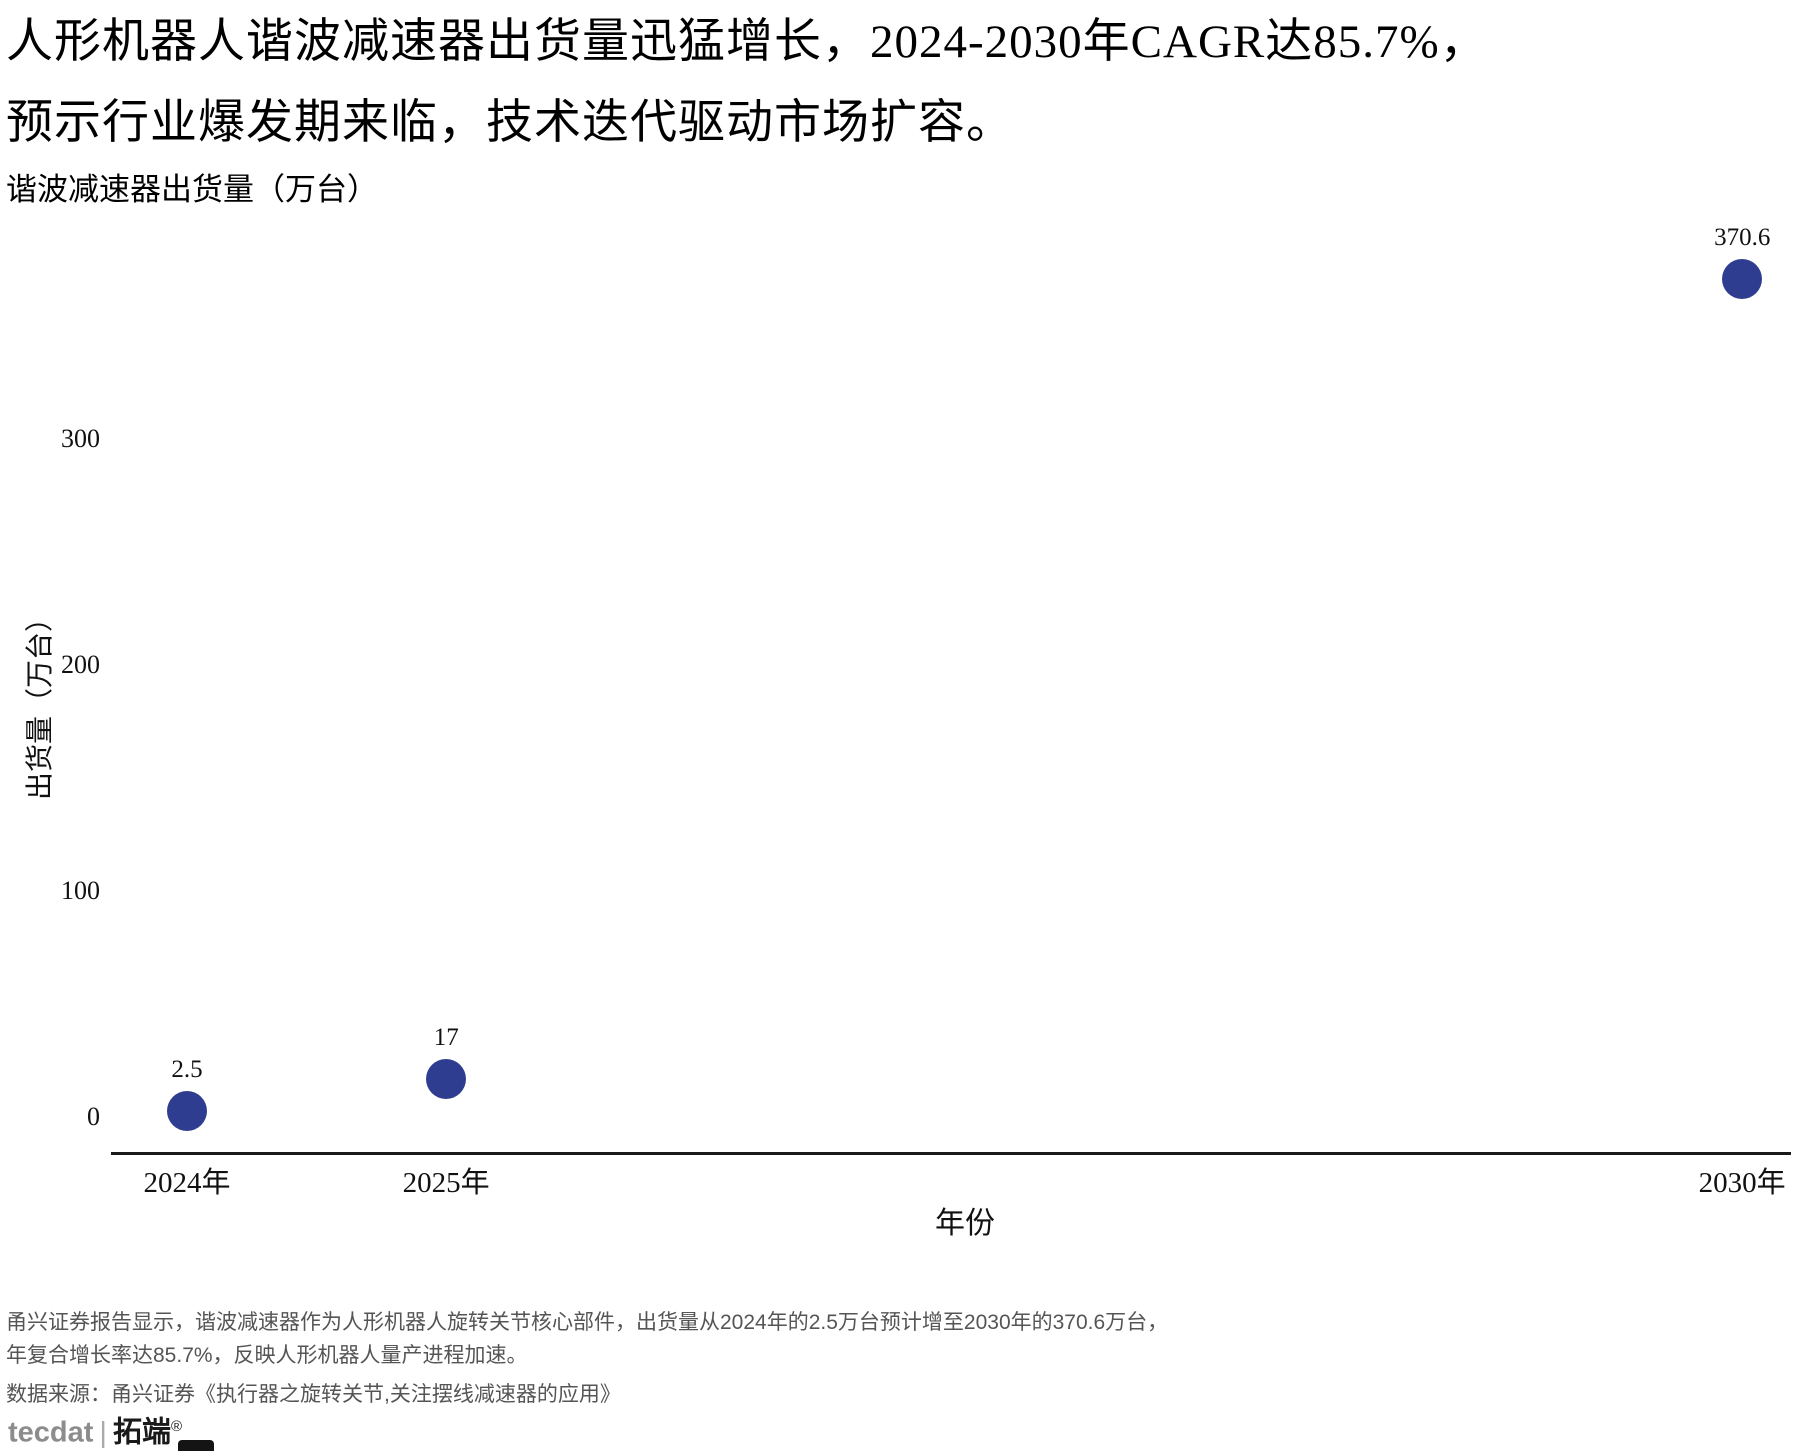  Describe the element at coordinates (187, 1070) in the screenshot. I see `data-point-label: 2.5` at that location.